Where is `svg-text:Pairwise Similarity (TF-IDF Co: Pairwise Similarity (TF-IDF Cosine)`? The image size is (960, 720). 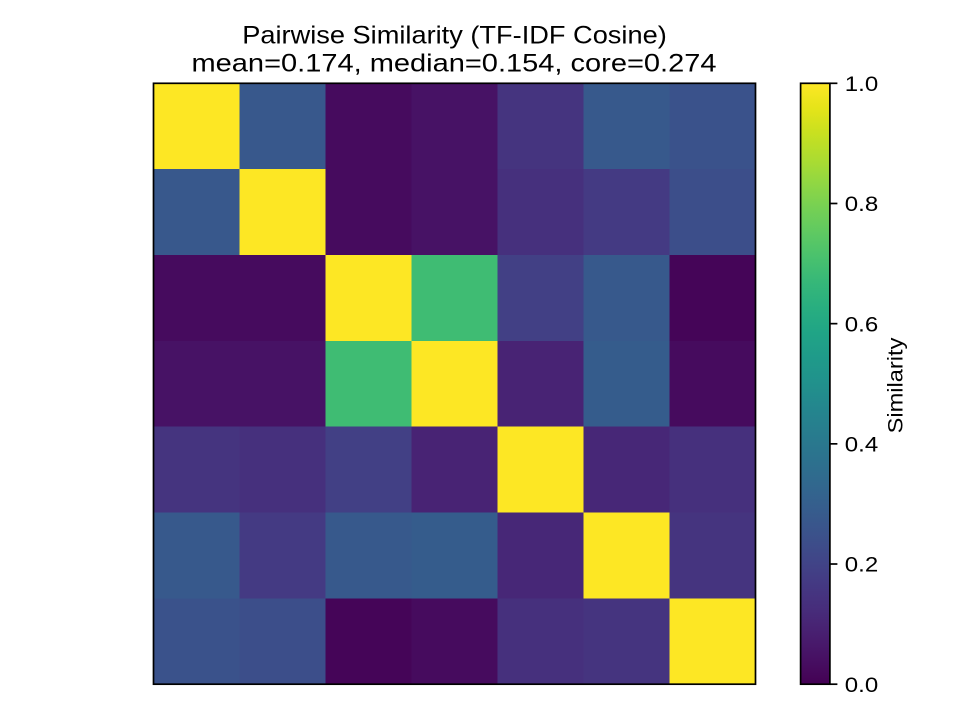 svg-text:Pairwise Similarity (TF-IDF Co: Pairwise Similarity (TF-IDF Cosine) is located at coordinates (454, 35).